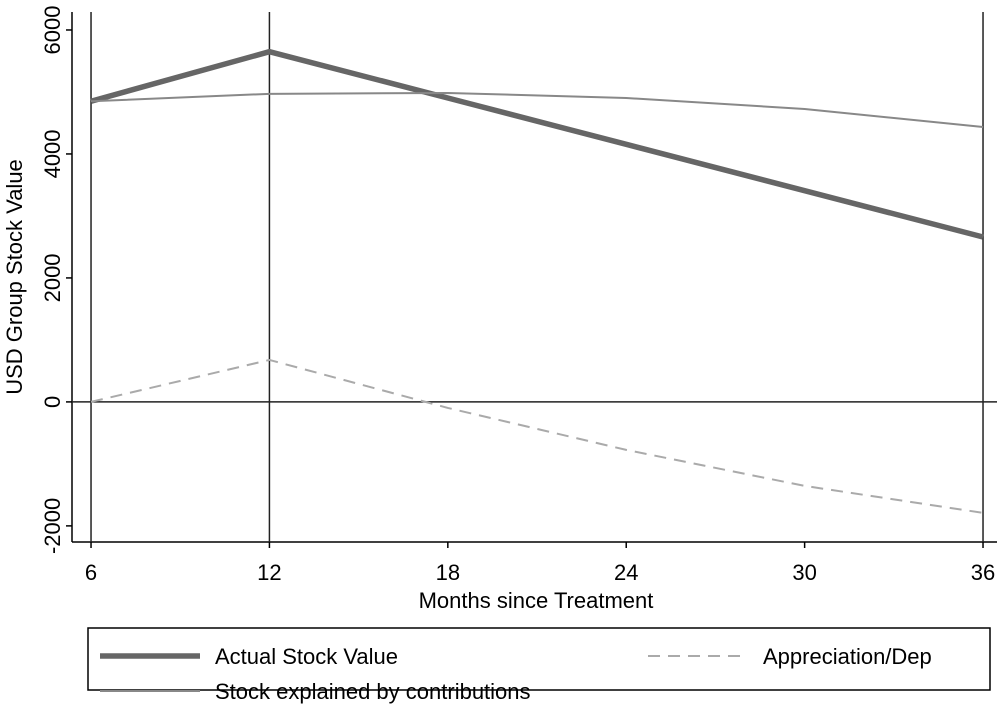  What do you see at coordinates (52, 526) in the screenshot?
I see `y-tick-label: -2000` at bounding box center [52, 526].